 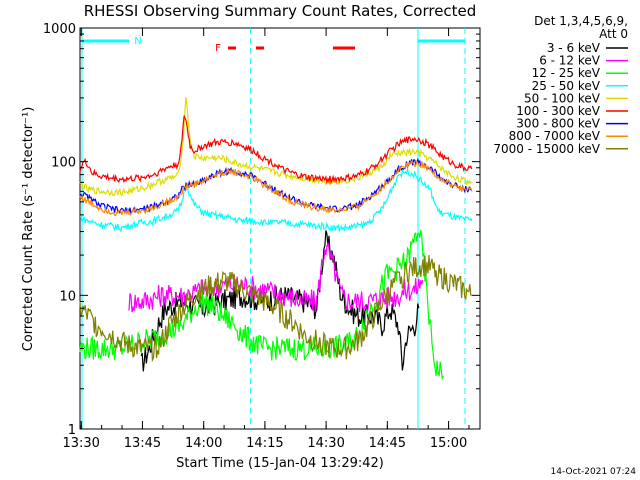 I want to click on legend-label: 12 - 25 keV, so click(x=566, y=73).